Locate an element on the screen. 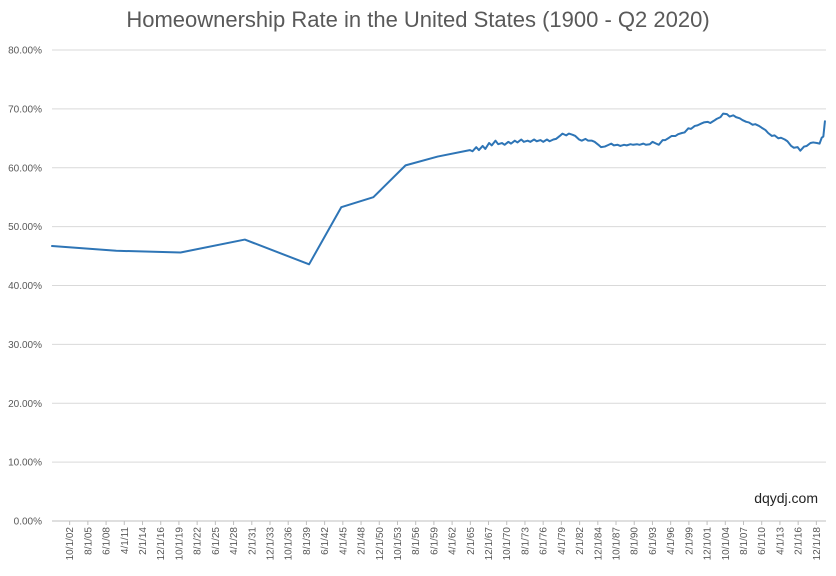 The height and width of the screenshot is (576, 836). y-tick-label: 60.00% is located at coordinates (25, 168).